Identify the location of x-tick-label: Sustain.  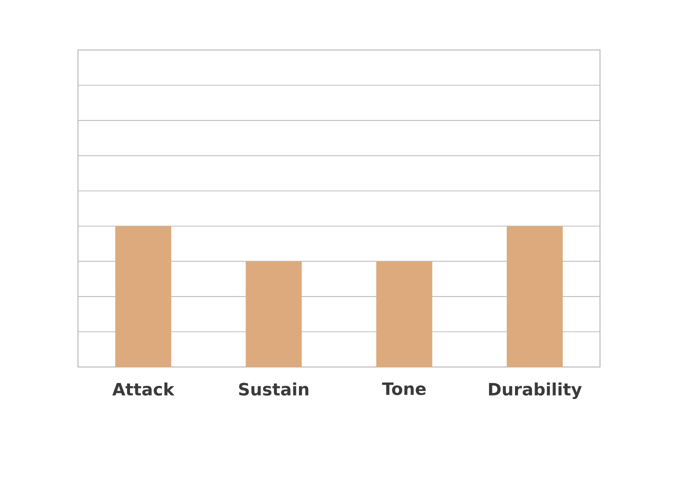
(273, 389).